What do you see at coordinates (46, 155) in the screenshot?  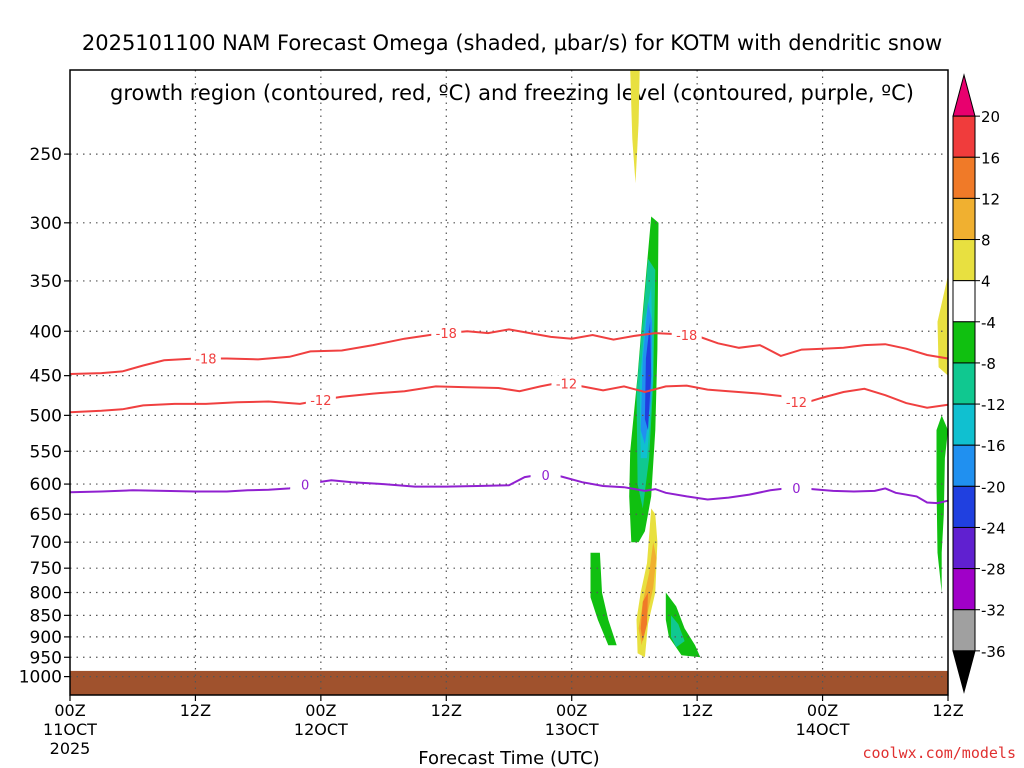 I see `y-tick-label-0: 250` at bounding box center [46, 155].